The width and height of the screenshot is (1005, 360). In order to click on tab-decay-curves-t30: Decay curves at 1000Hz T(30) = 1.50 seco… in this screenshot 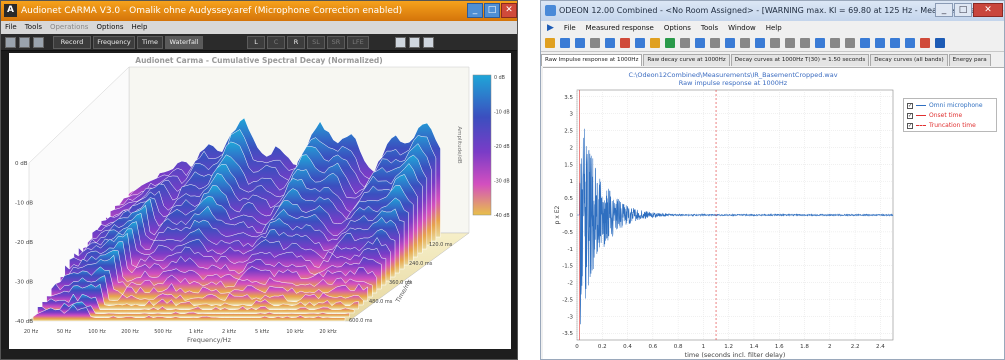, I will do `click(800, 60)`.